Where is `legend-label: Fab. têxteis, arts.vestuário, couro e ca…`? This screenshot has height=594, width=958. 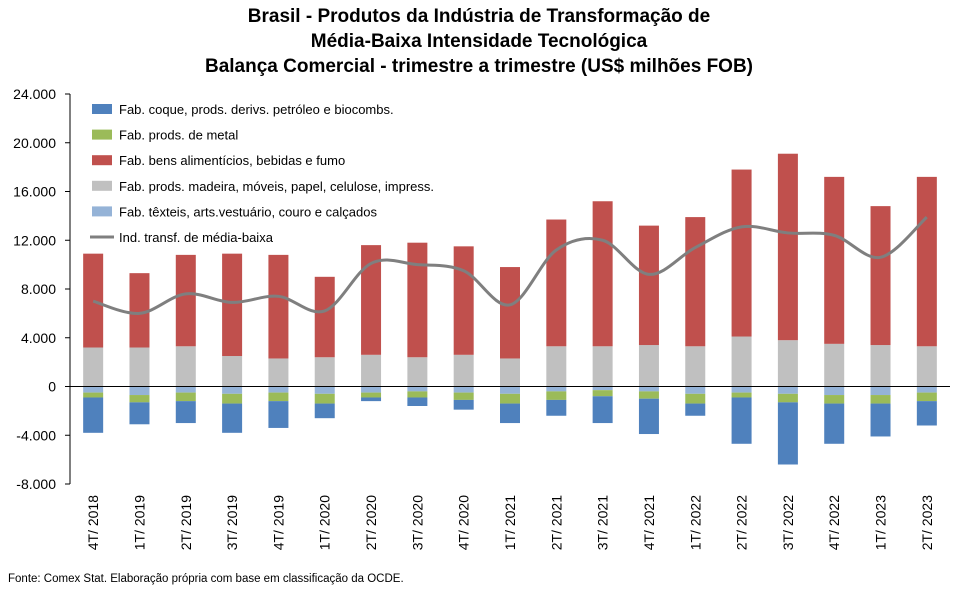 legend-label: Fab. têxteis, arts.vestuário, couro e ca… is located at coordinates (248, 211).